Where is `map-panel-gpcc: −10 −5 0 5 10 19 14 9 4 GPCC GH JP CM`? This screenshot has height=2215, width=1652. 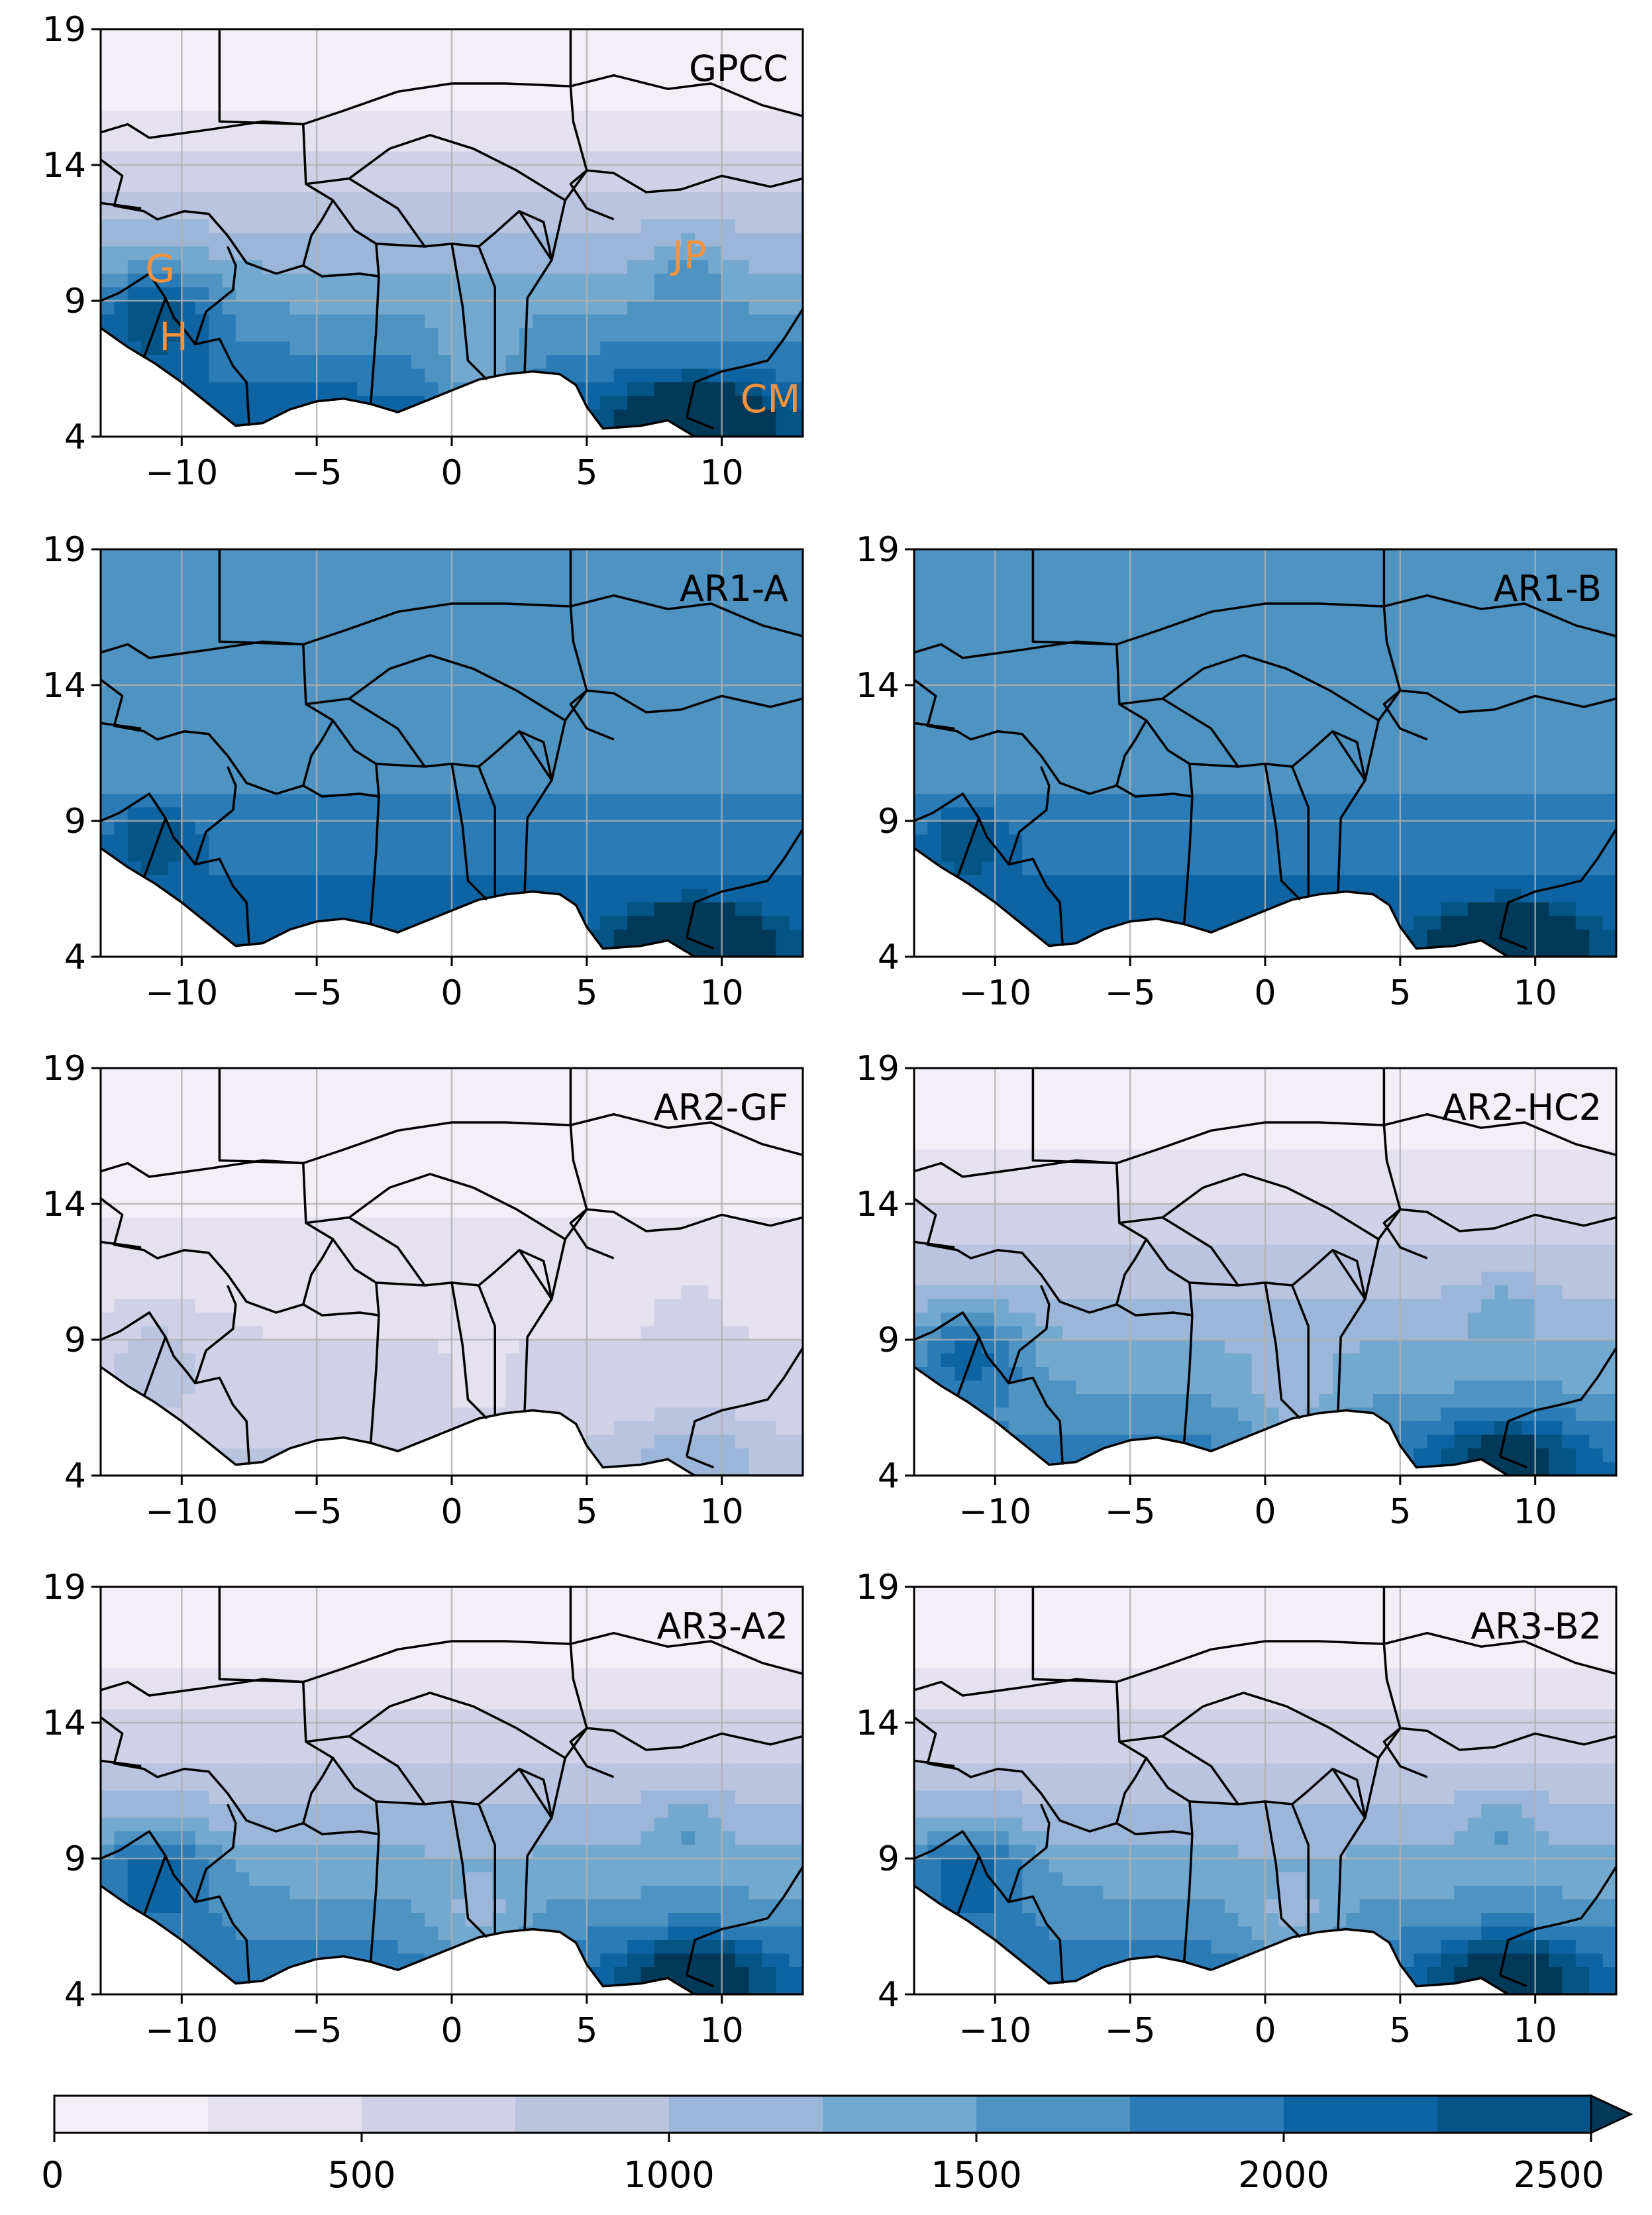
map-panel-gpcc: −10 −5 0 5 10 19 14 9 4 GPCC GH JP CM is located at coordinates (423, 251).